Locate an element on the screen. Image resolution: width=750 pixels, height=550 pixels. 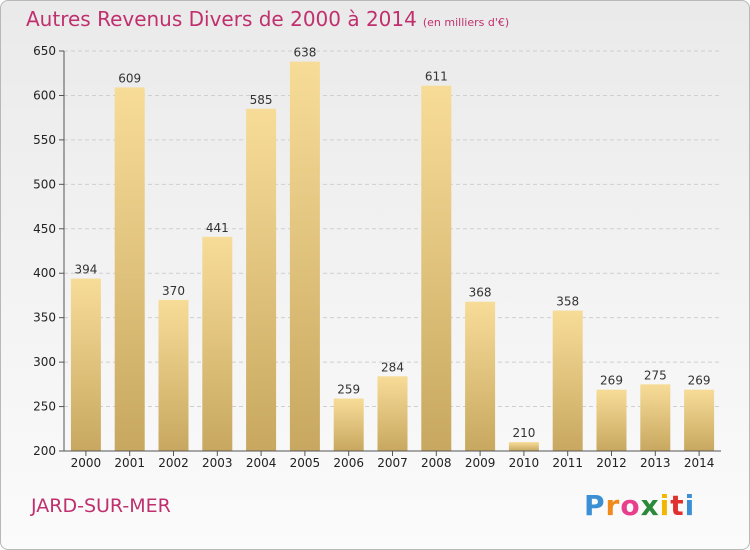
bar-value-label: 210 is located at coordinates (523, 433).